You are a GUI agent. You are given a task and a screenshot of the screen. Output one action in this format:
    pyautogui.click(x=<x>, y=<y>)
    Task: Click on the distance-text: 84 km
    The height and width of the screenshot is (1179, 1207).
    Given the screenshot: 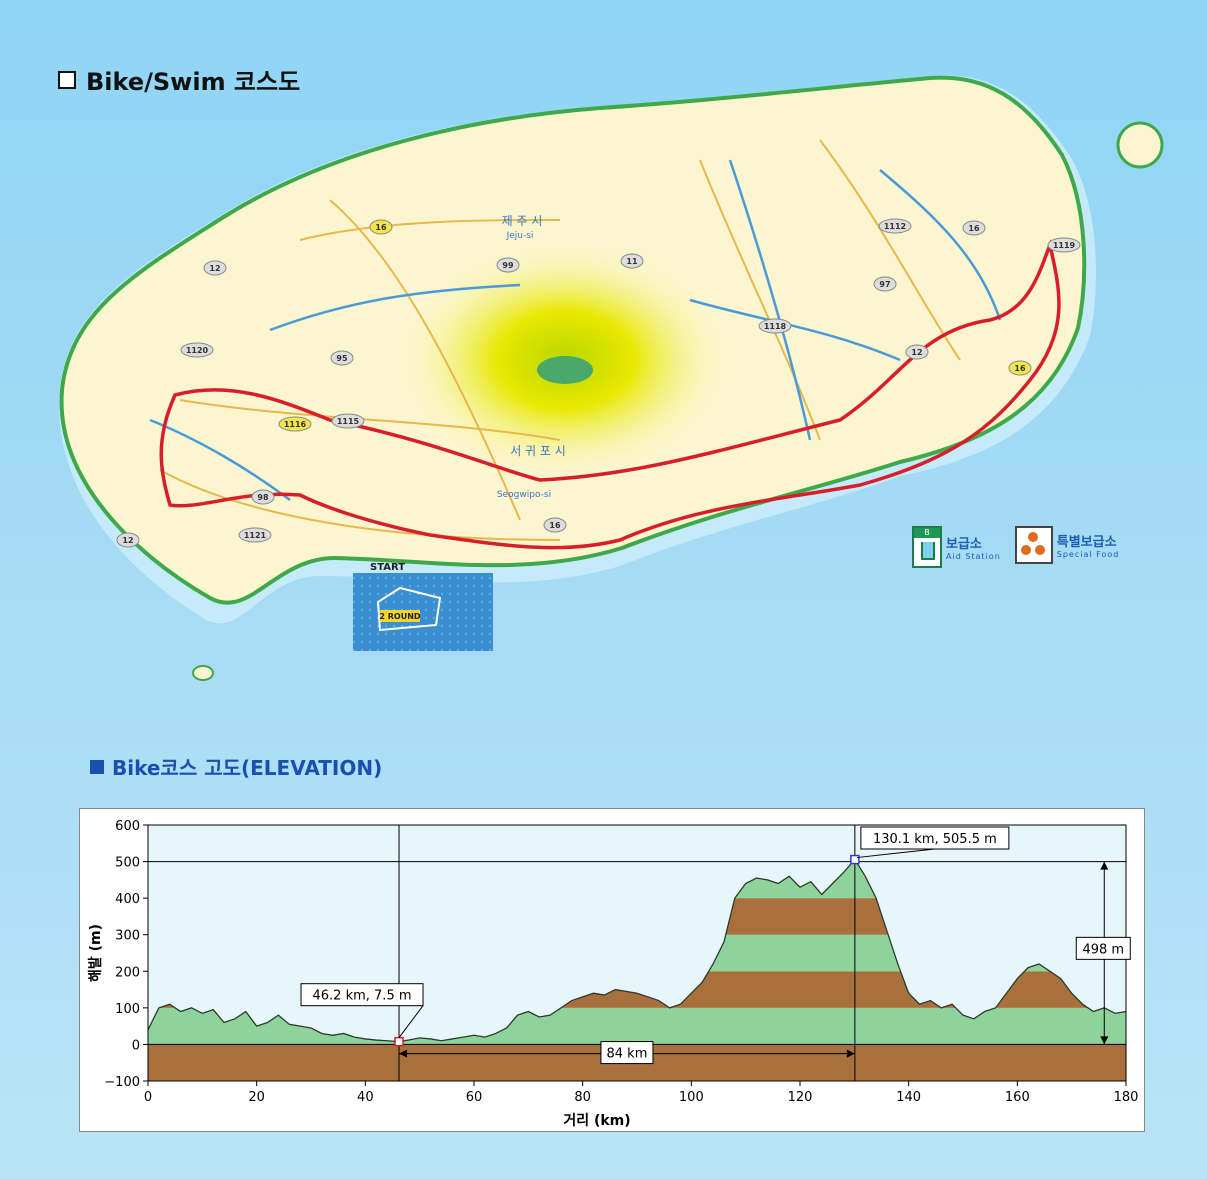 What is the action you would take?
    pyautogui.click(x=627, y=1054)
    